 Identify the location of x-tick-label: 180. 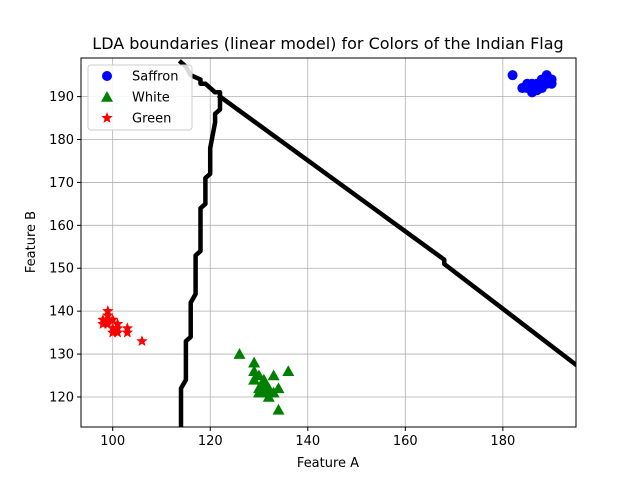
(502, 441).